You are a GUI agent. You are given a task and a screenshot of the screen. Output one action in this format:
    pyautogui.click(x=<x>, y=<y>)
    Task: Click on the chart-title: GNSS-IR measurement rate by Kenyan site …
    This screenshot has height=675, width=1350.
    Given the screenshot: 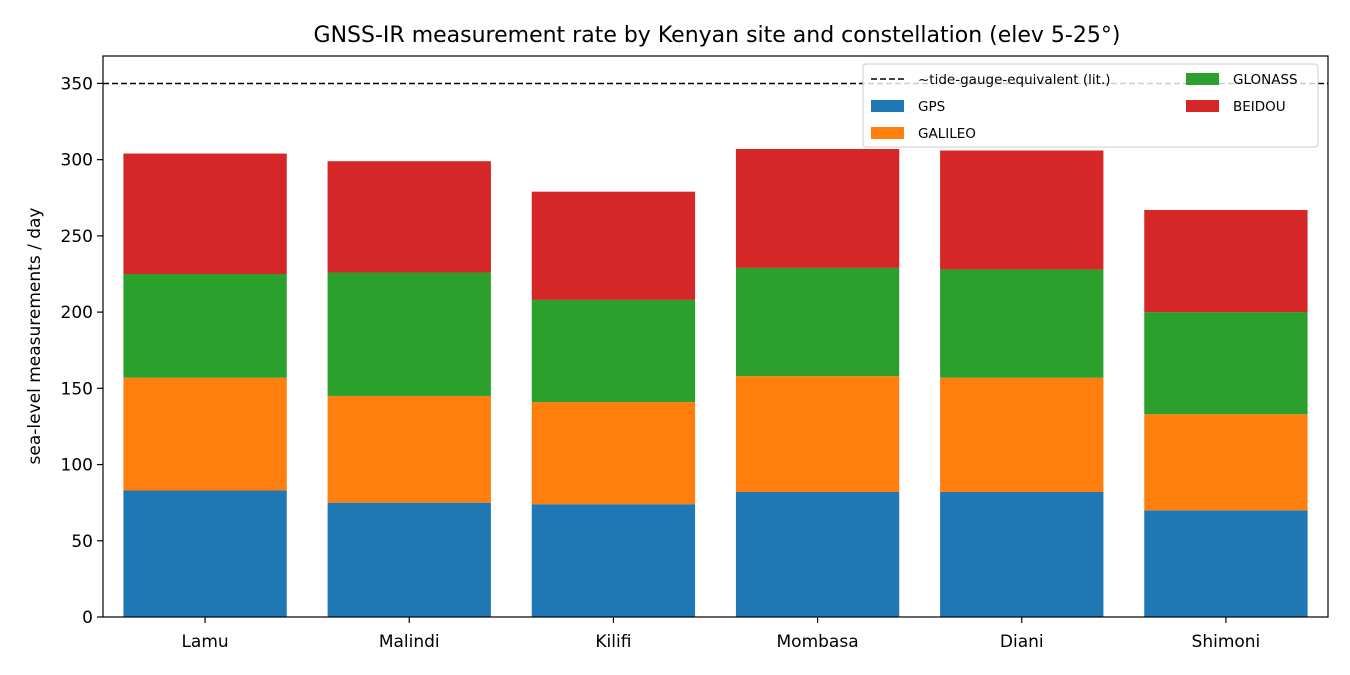 What is the action you would take?
    pyautogui.click(x=717, y=35)
    